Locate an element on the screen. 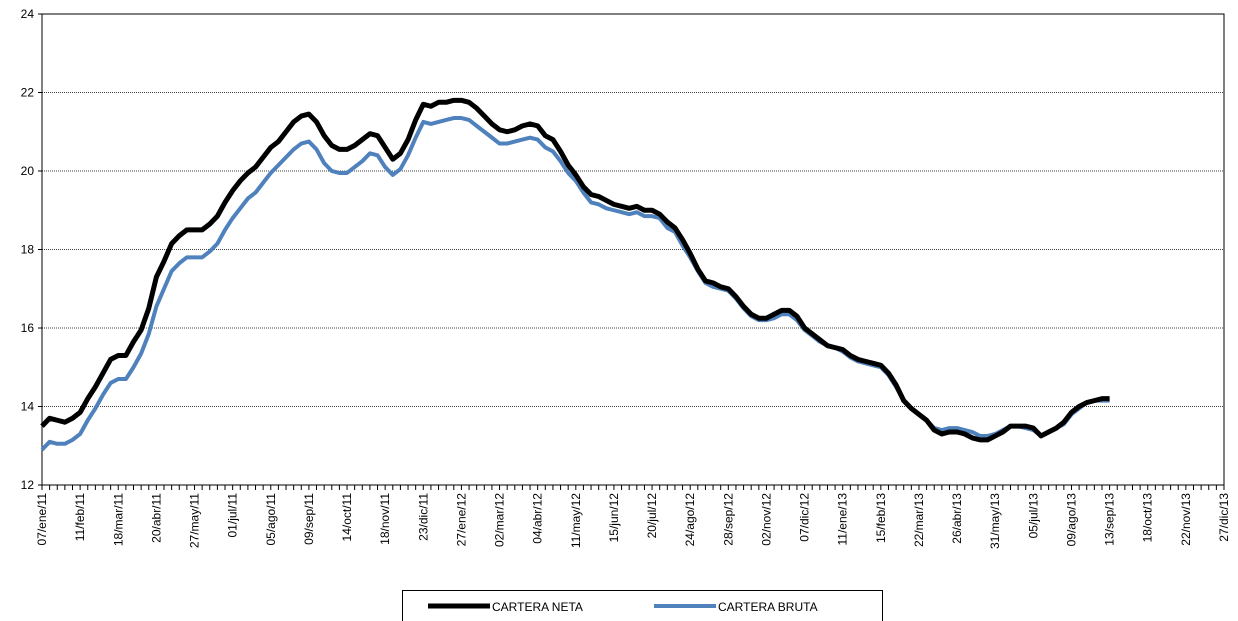 Image resolution: width=1238 pixels, height=621 pixels. x-tick-label: 11/may/12 is located at coordinates (576, 520).